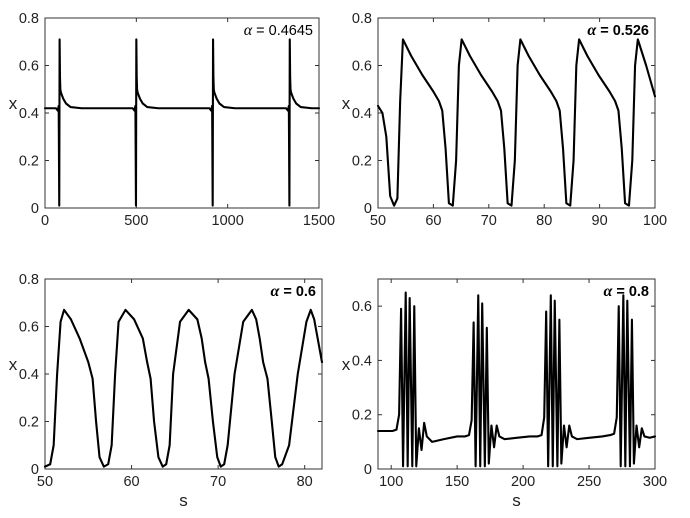 This screenshot has width=690, height=518. What do you see at coordinates (297, 292) in the screenshot?
I see `alpha-value: = 0.6` at bounding box center [297, 292].